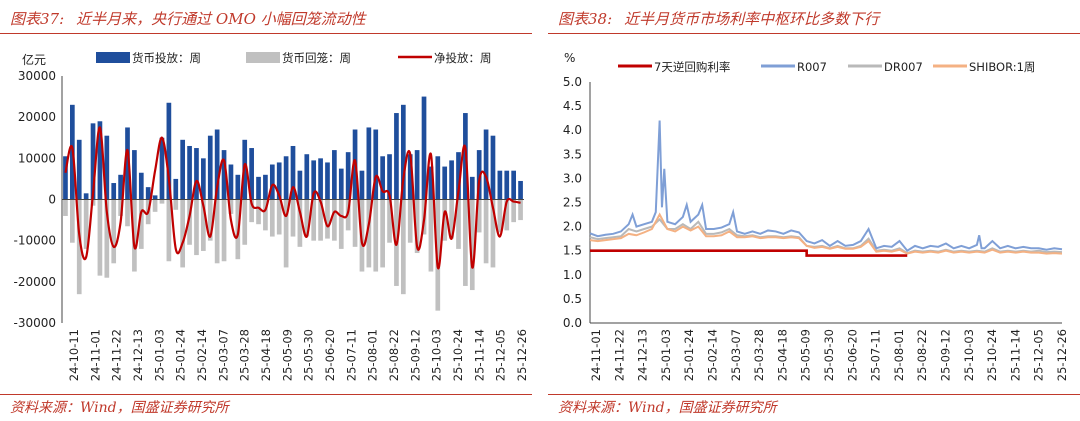 The width and height of the screenshot is (1080, 421). Describe the element at coordinates (806, 355) in the screenshot. I see `right-x-tick-label: 25-05-09` at that location.